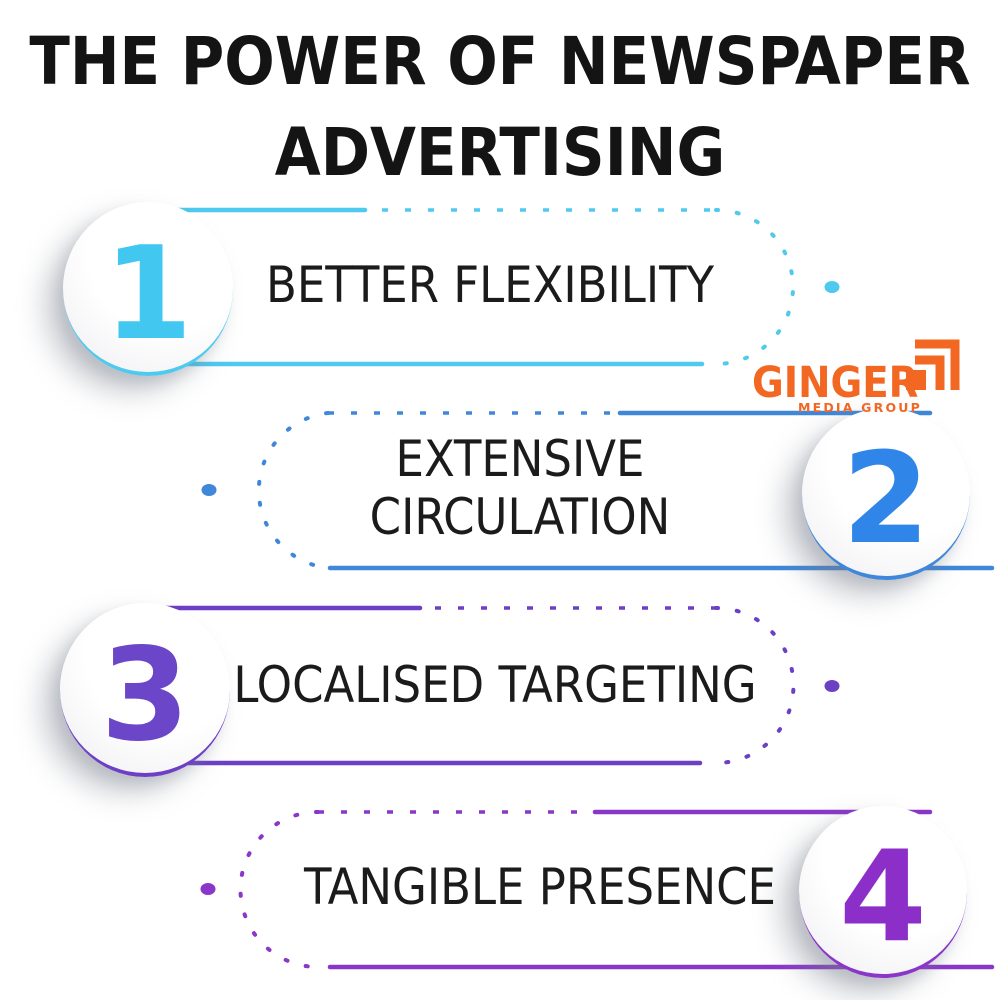 The image size is (1000, 1000). I want to click on item-3-number-svg: 3, so click(144, 695).